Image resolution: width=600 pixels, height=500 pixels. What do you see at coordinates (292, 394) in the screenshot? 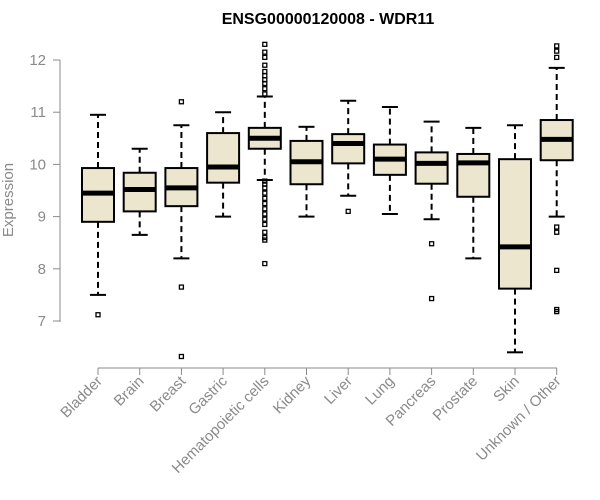
I see `x-tick-label: Kidney` at bounding box center [292, 394].